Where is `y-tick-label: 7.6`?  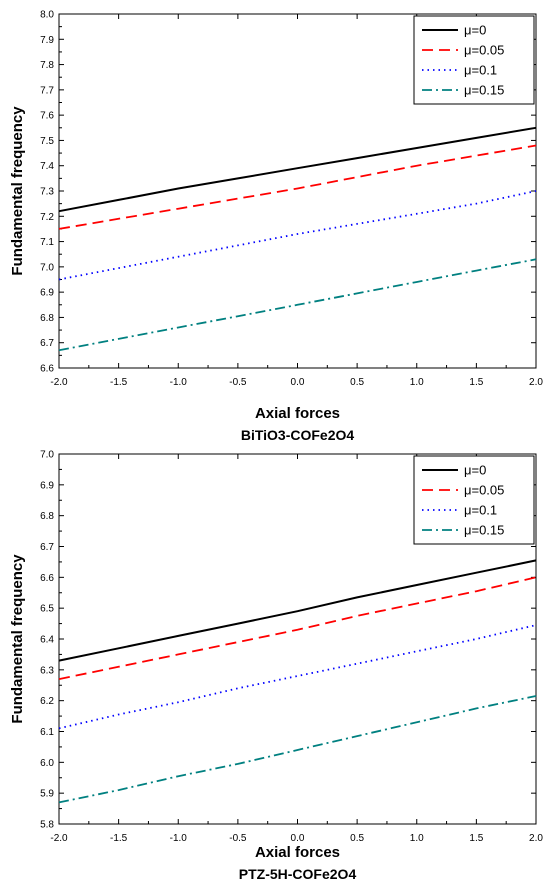 y-tick-label: 7.6 is located at coordinates (47, 116).